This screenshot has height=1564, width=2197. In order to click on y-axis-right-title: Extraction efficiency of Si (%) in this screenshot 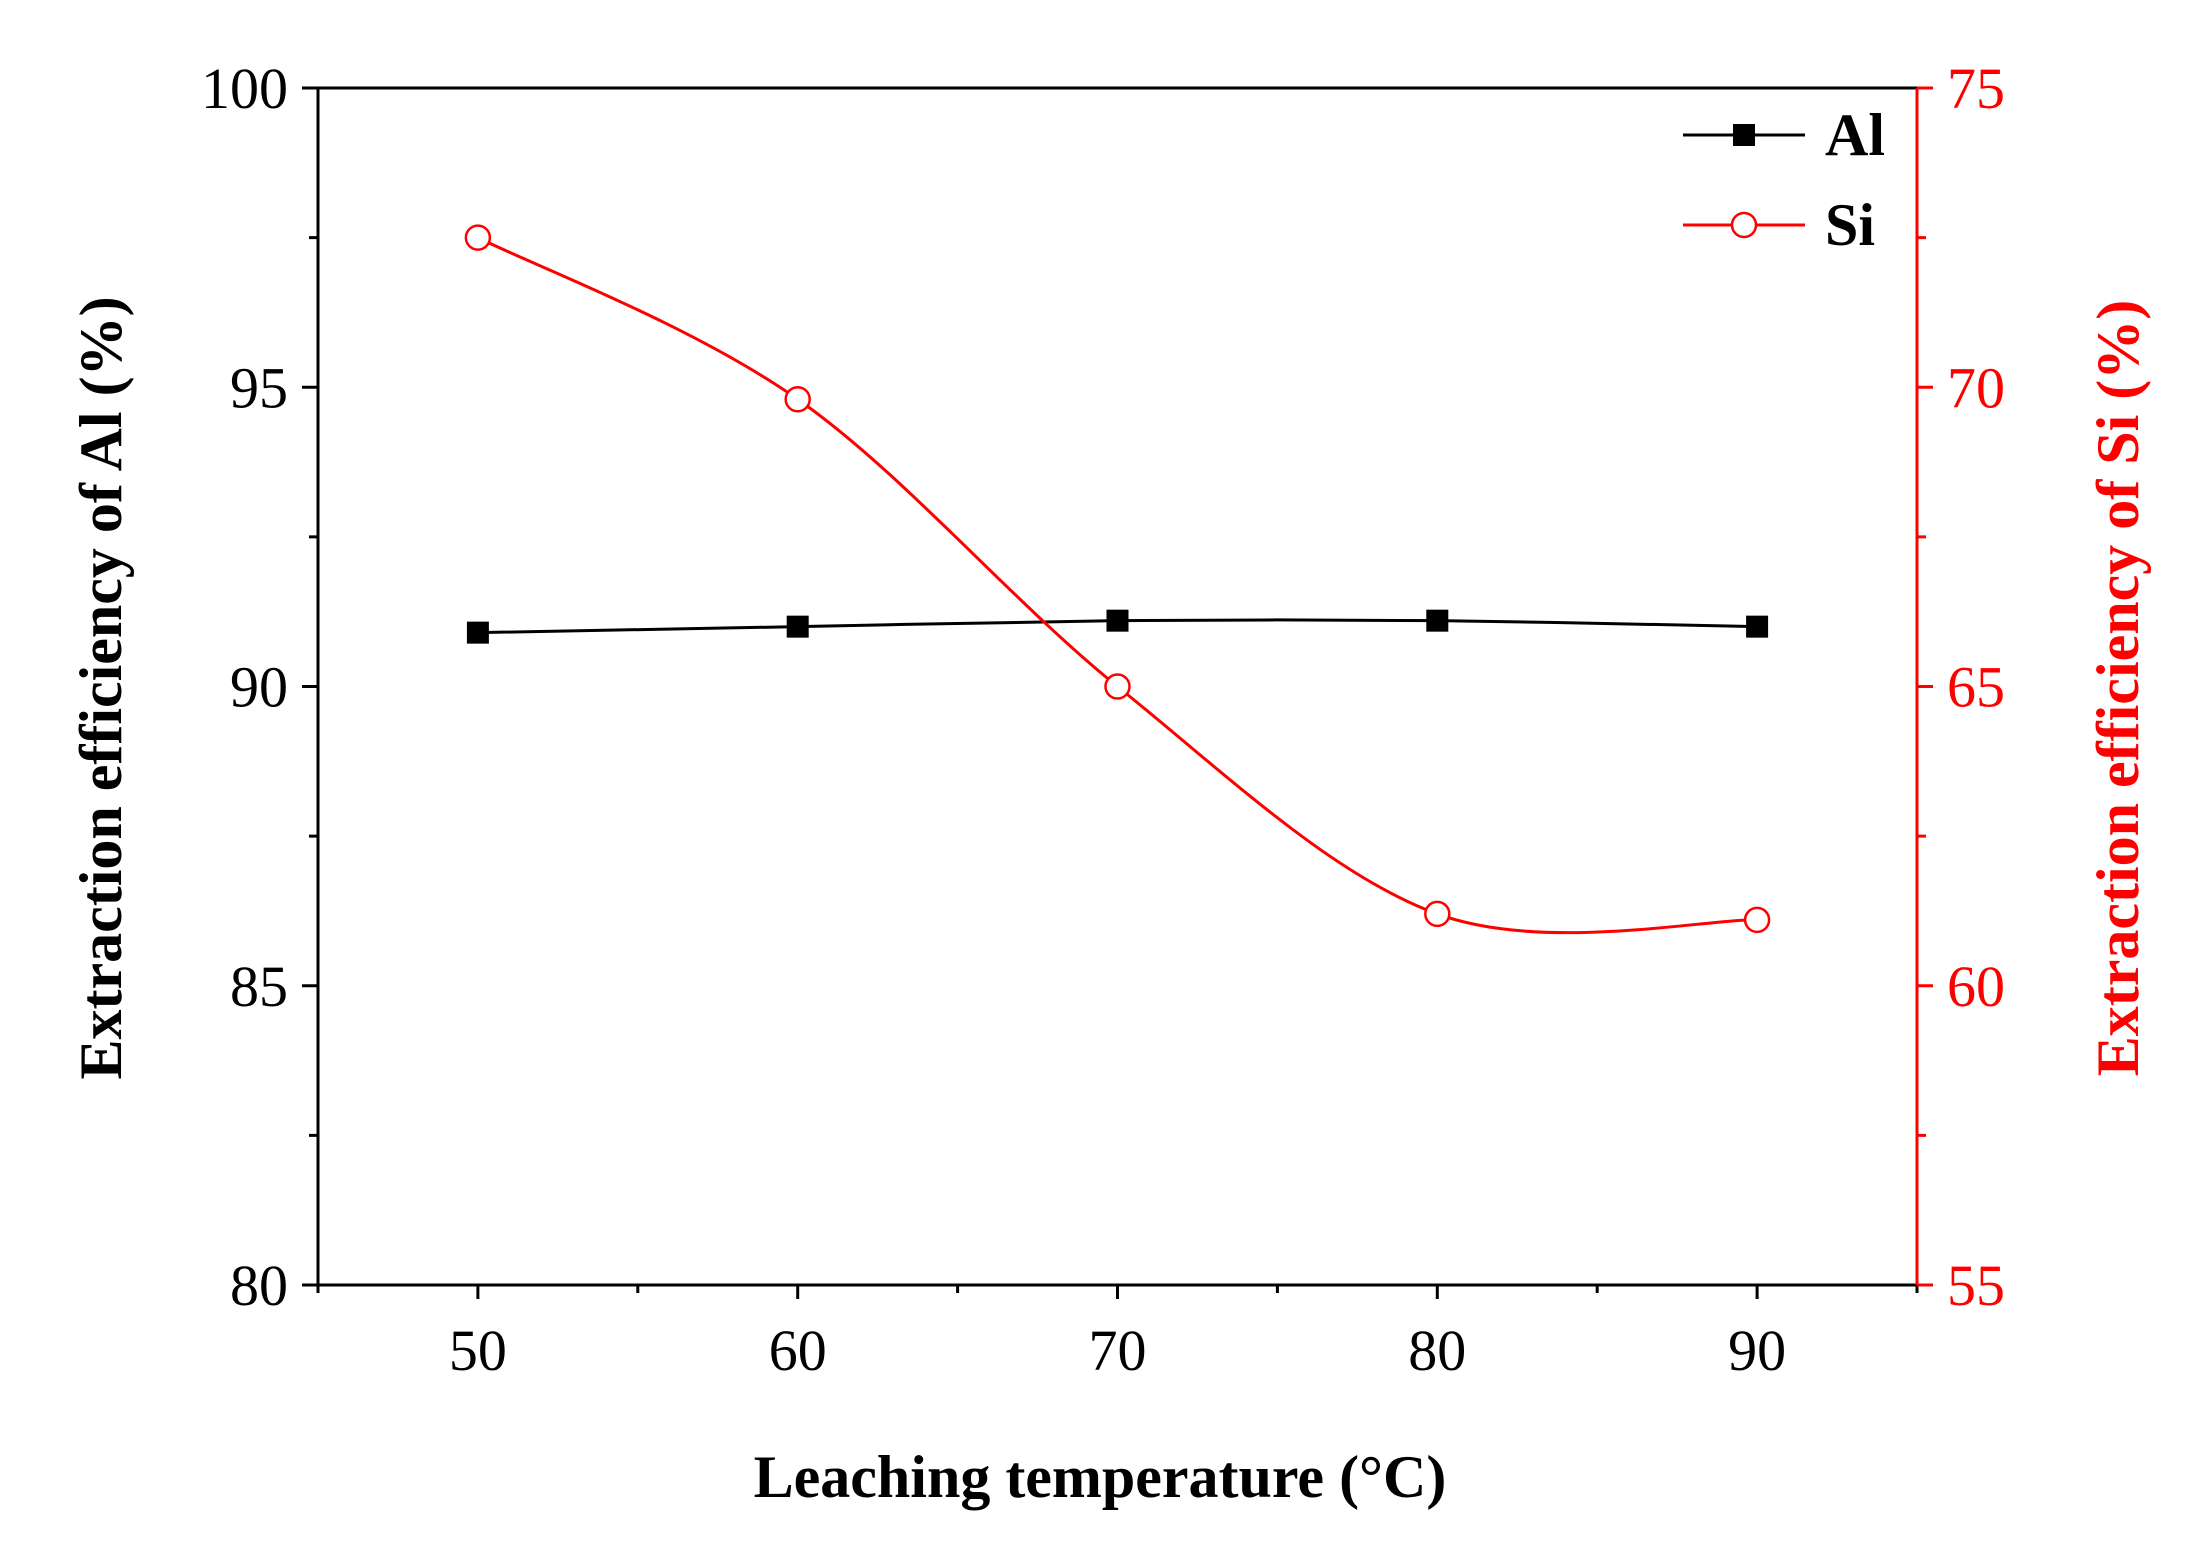, I will do `click(2118, 688)`.